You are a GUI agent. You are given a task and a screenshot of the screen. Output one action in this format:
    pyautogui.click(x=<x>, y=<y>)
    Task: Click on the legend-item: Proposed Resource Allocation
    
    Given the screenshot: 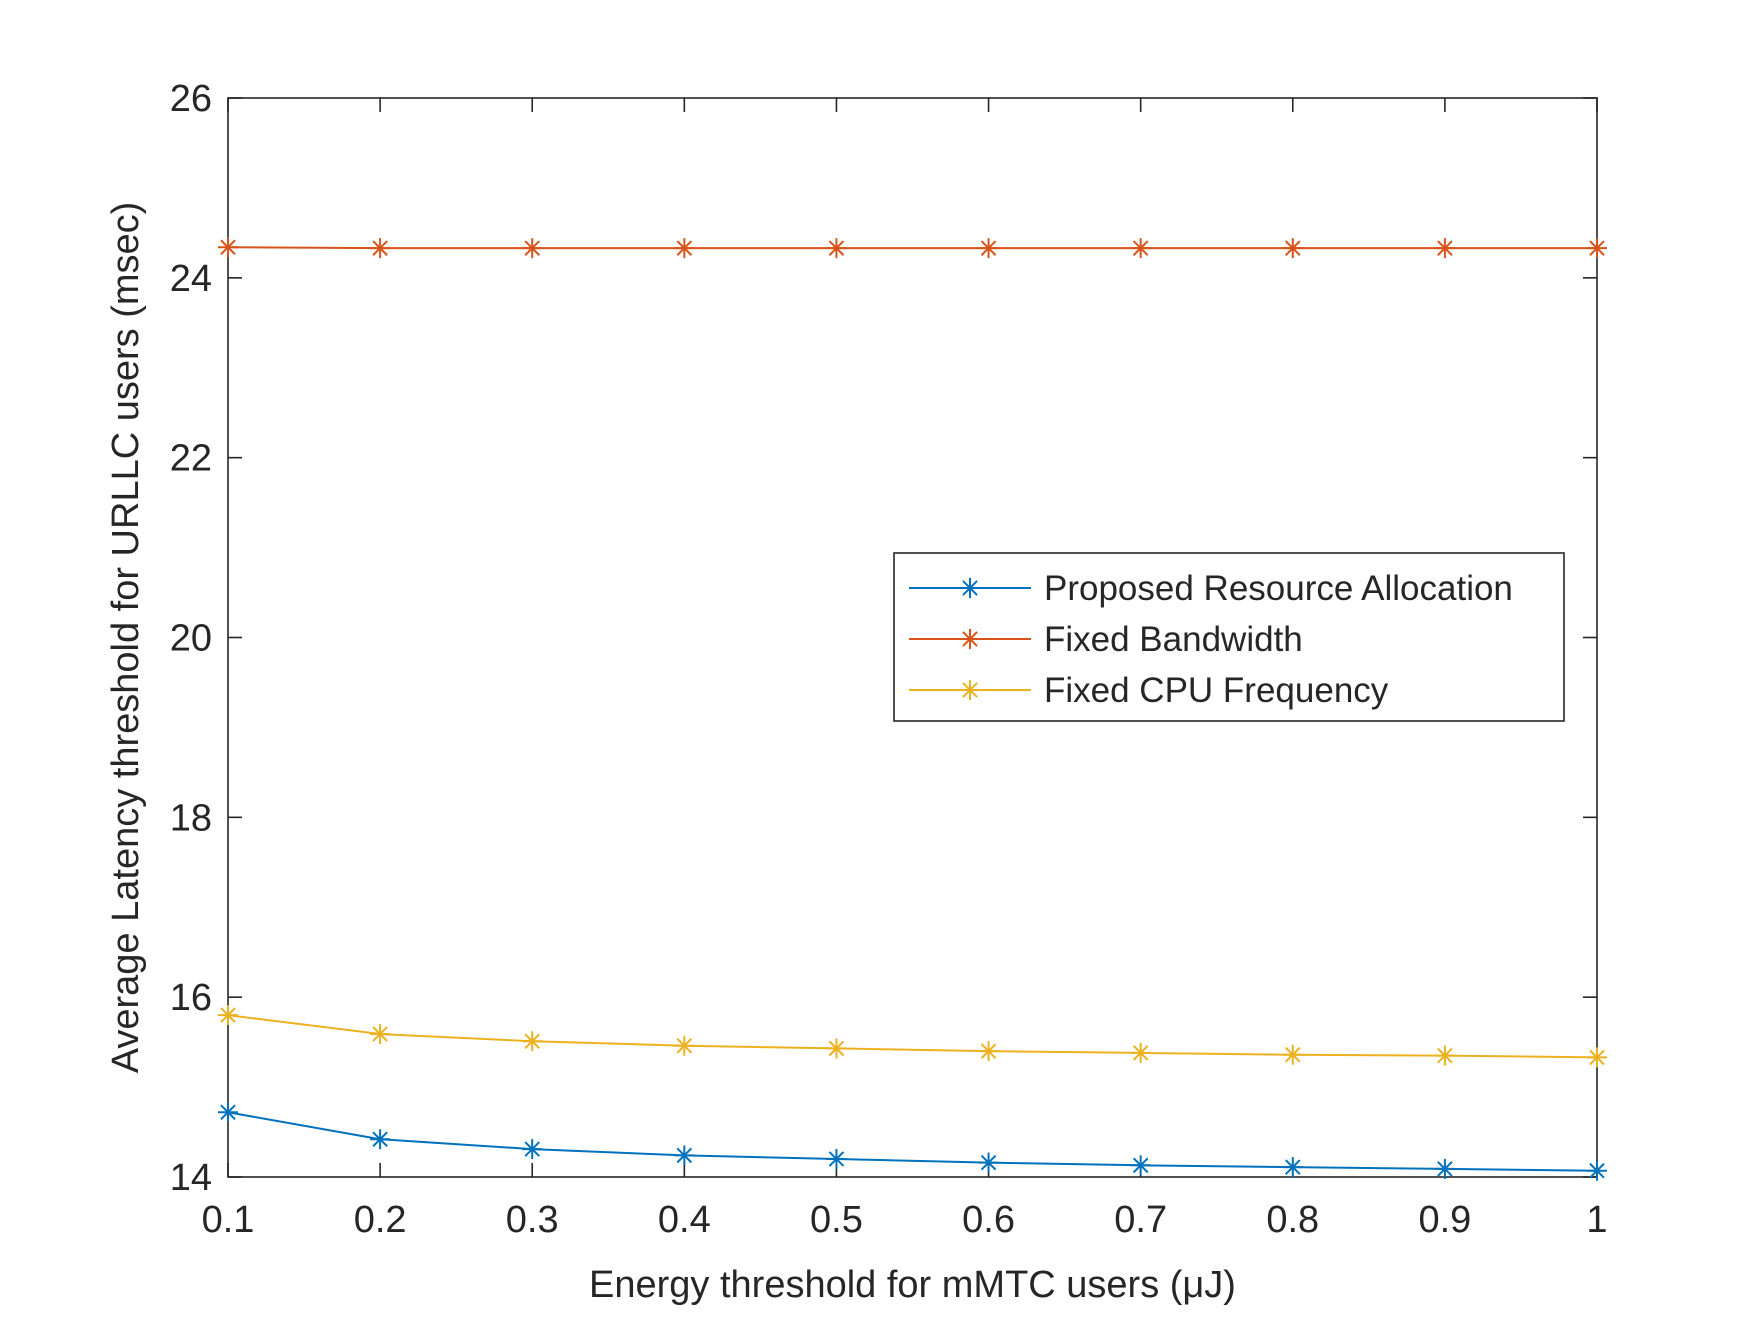 What is the action you would take?
    pyautogui.click(x=1211, y=588)
    